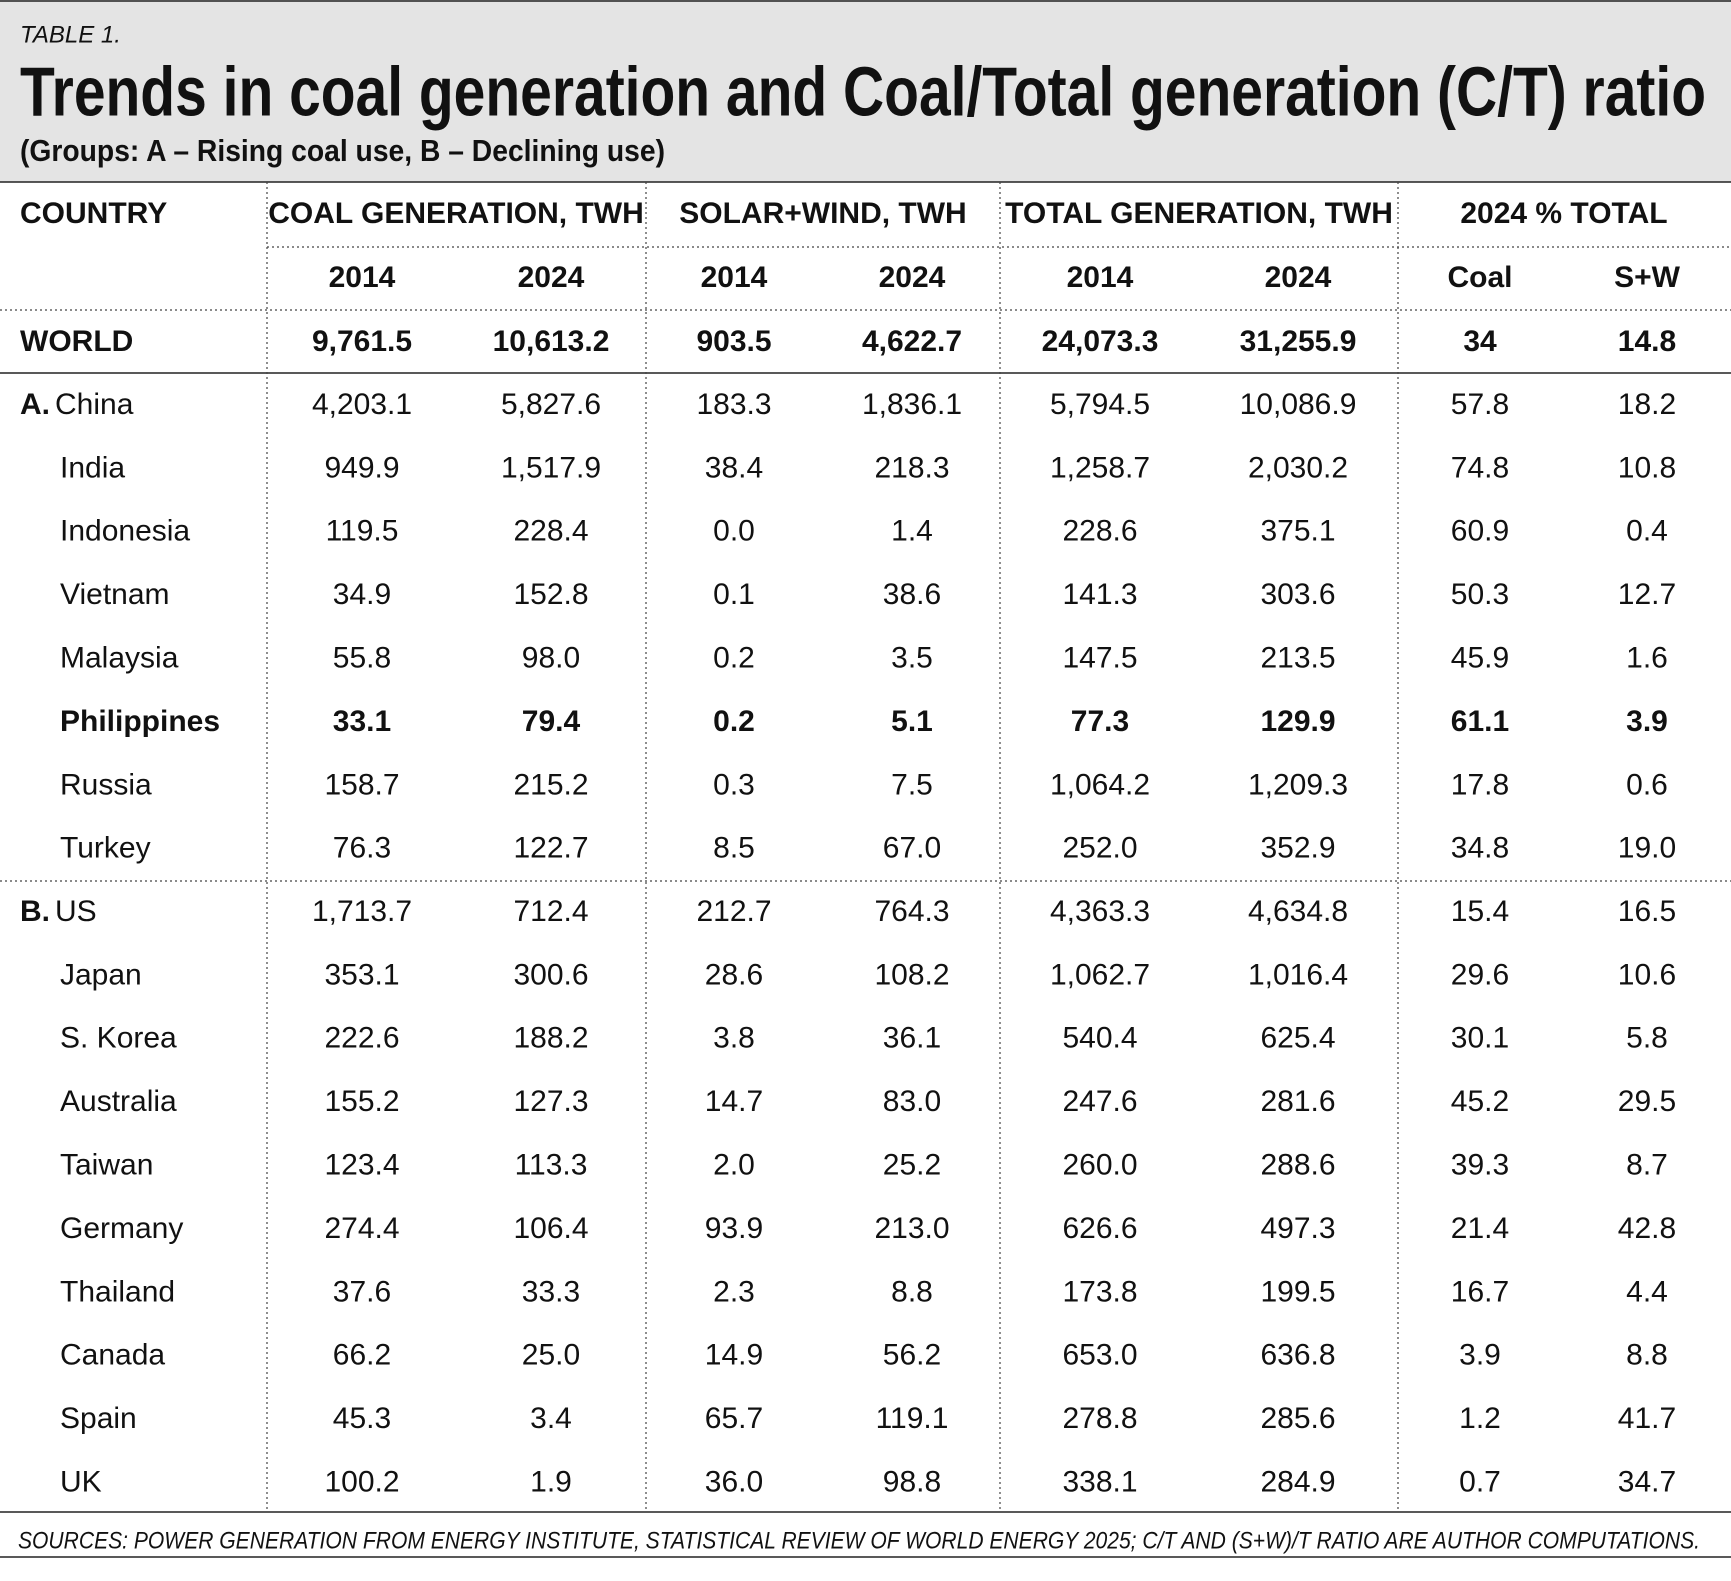  I want to click on cell-value: 29.5, so click(1647, 1101).